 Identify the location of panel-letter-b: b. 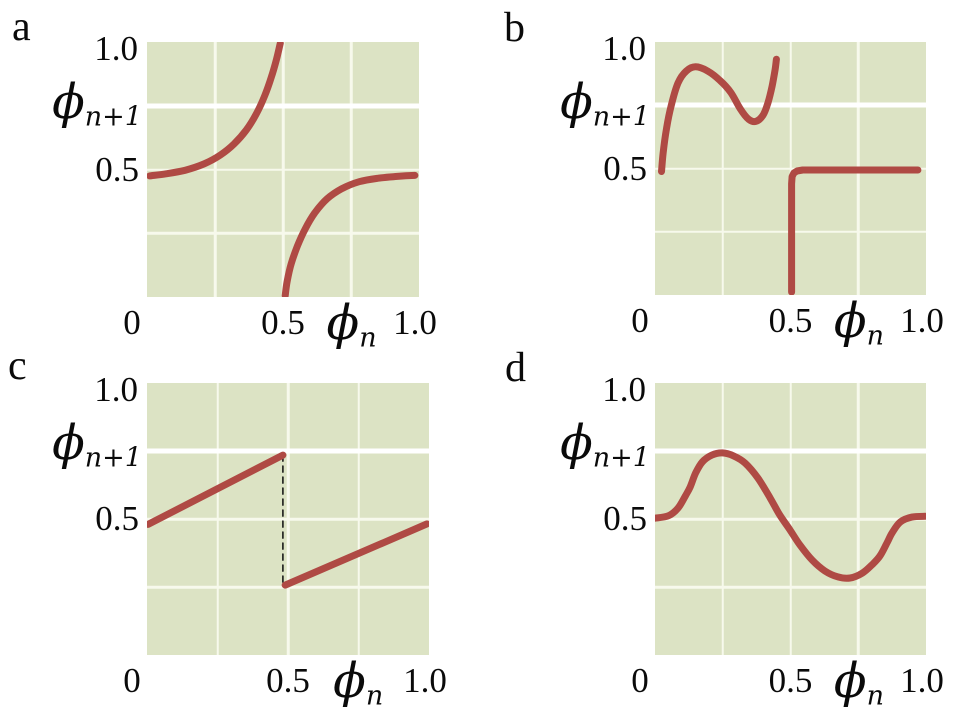
(514, 28).